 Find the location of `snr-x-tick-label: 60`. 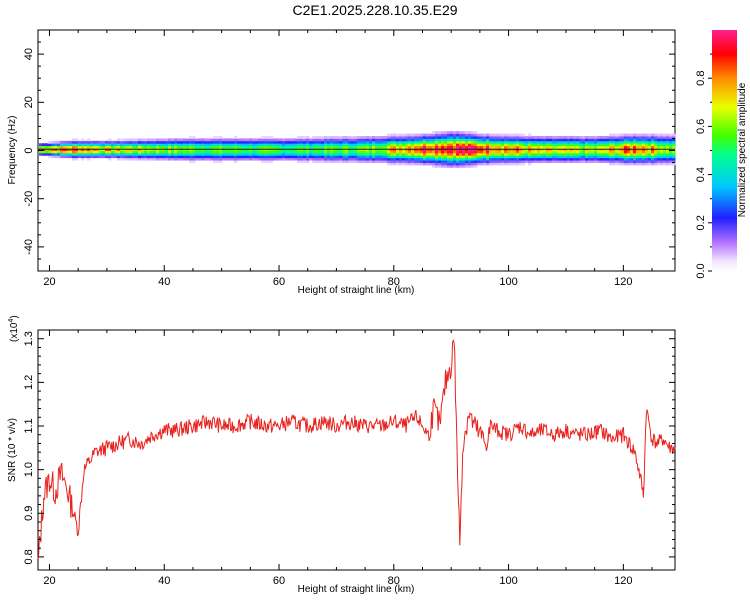

snr-x-tick-label: 60 is located at coordinates (279, 581).